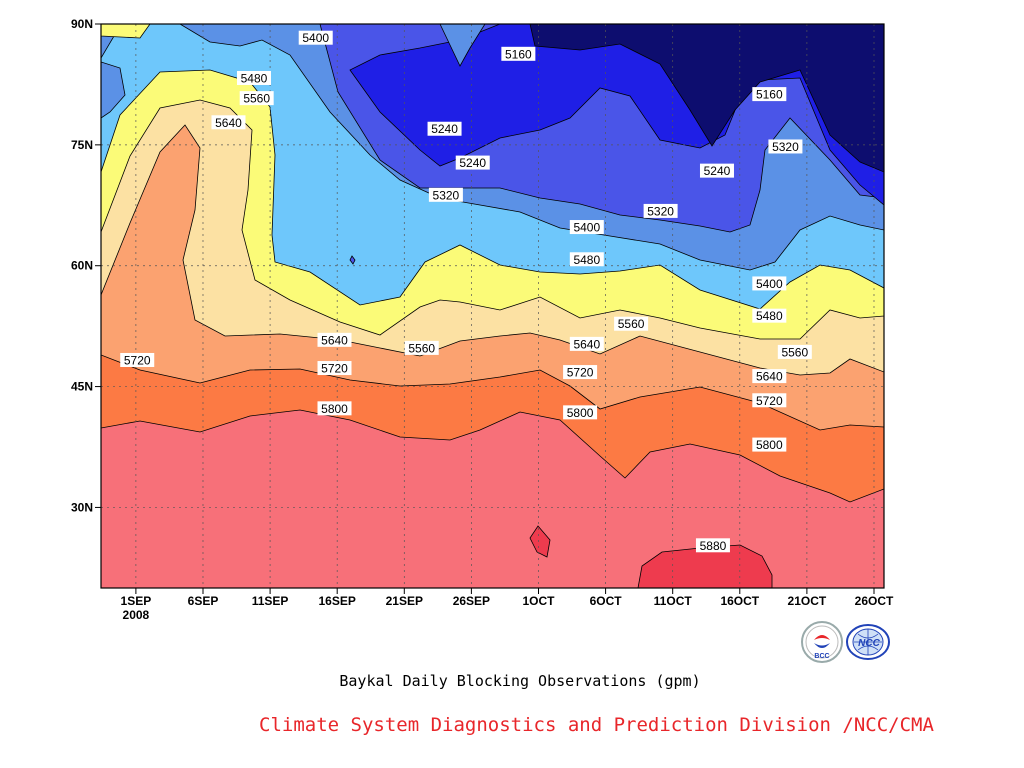 This screenshot has height=768, width=1024. Describe the element at coordinates (337, 601) in the screenshot. I see `x-tick-label: 16SEP` at that location.